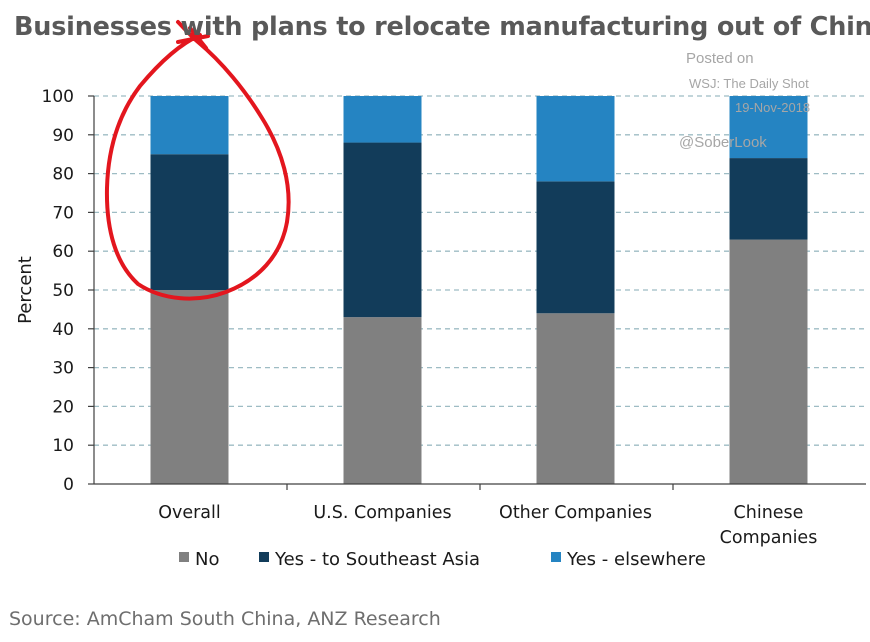  What do you see at coordinates (720, 58) in the screenshot?
I see `watermark-posted-on: Posted on` at bounding box center [720, 58].